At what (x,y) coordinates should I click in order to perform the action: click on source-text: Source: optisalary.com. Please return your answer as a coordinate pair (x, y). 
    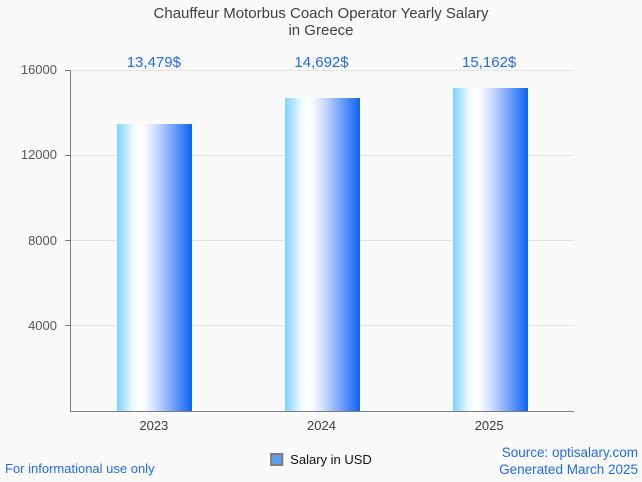
    Looking at the image, I should click on (569, 452).